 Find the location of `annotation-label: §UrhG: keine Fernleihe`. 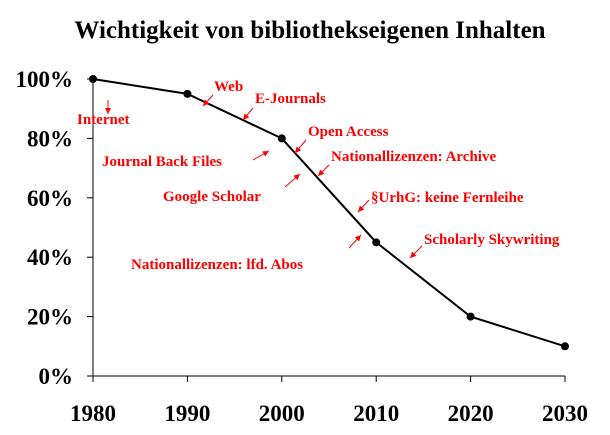

annotation-label: §UrhG: keine Fernleihe is located at coordinates (447, 198).